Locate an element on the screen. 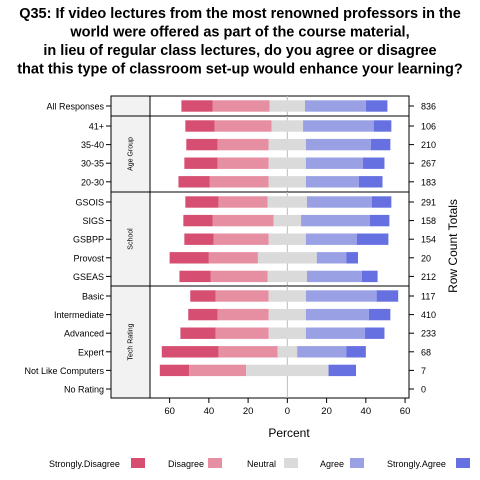  category-label: Not Like Computers is located at coordinates (64, 371).